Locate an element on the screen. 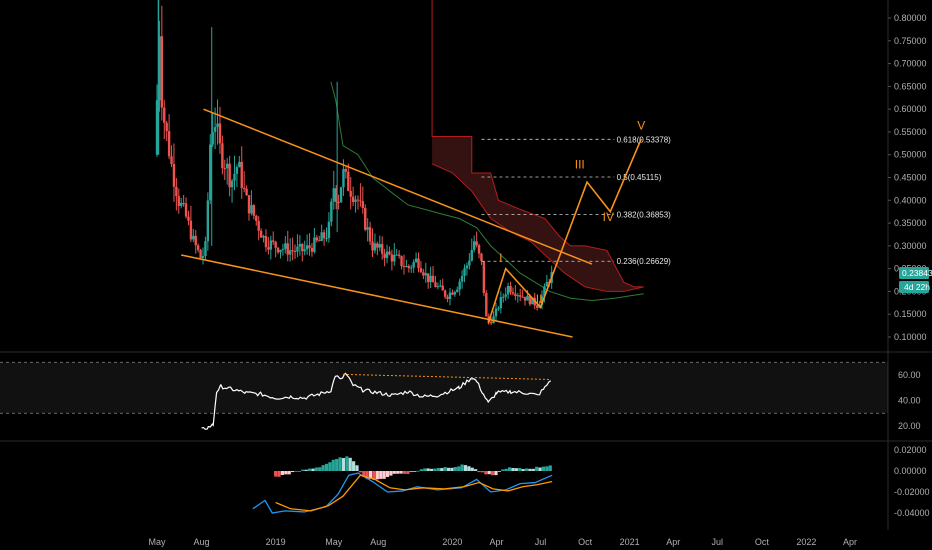 Image resolution: width=932 pixels, height=550 pixels. oscillator-pane is located at coordinates (444, 396).